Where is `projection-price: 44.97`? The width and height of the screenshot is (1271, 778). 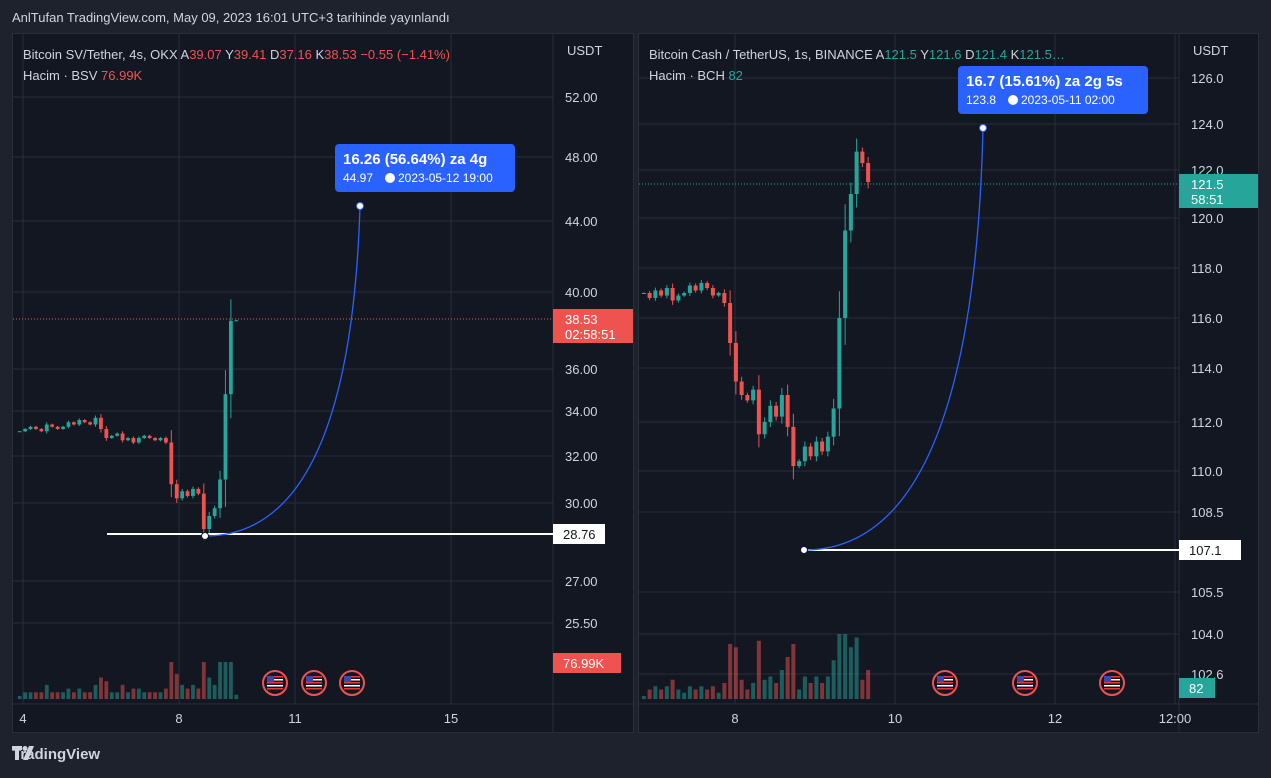 projection-price: 44.97 is located at coordinates (358, 178).